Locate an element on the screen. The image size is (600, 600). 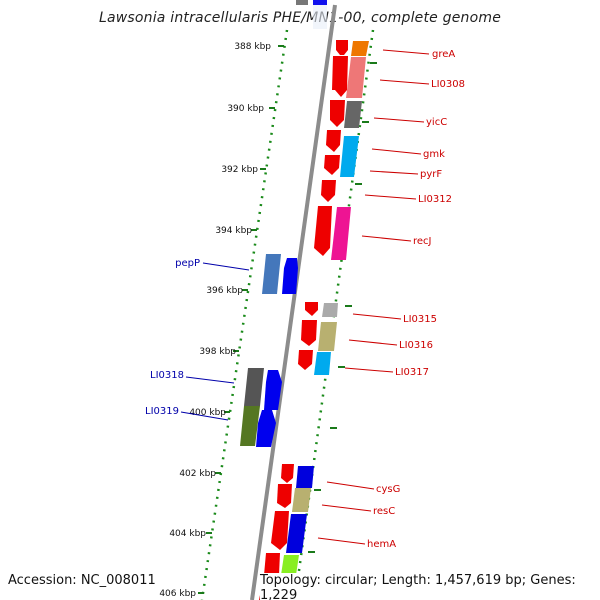
gene-label: cysG is located at coordinates (388, 489).